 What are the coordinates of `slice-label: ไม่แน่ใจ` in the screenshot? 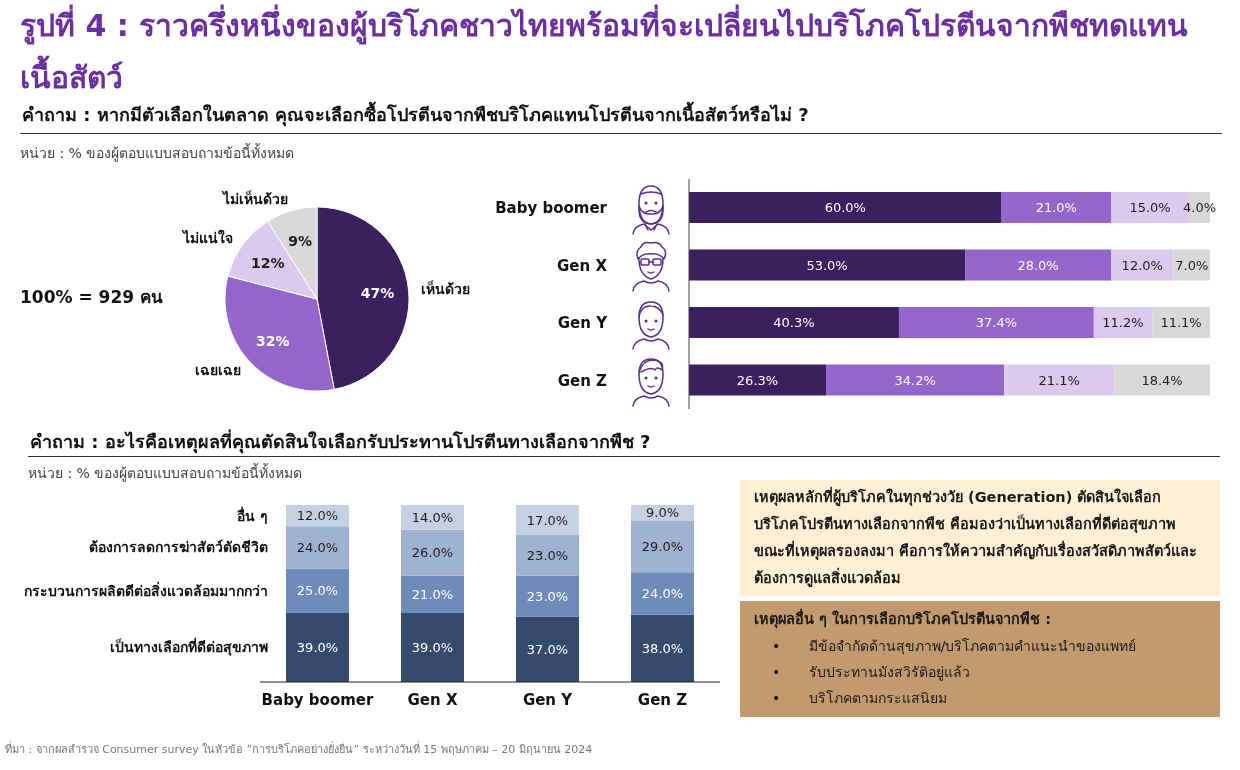 It's located at (206, 237).